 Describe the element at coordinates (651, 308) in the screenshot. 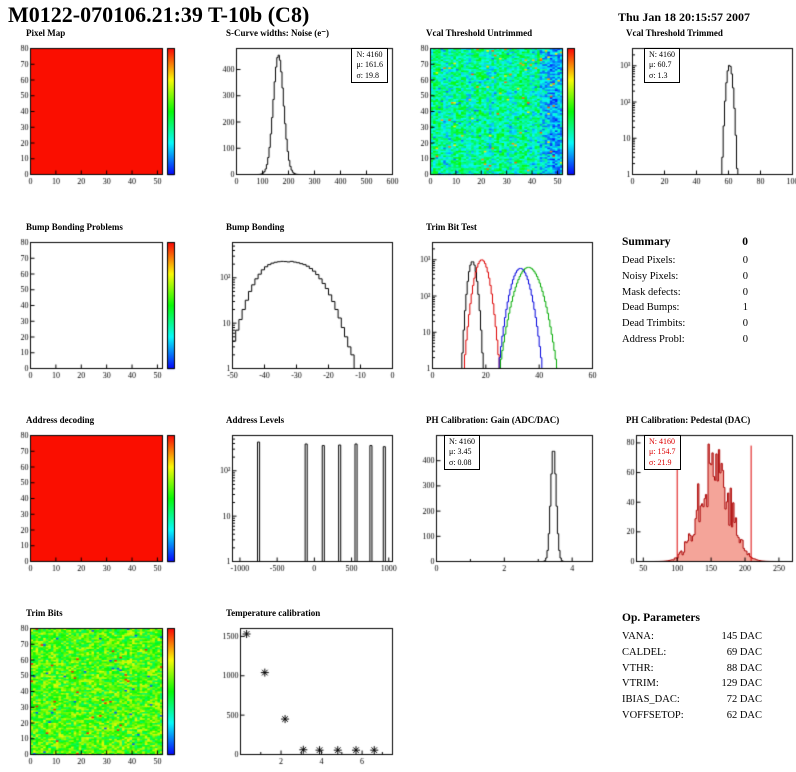

I see `summary-row-label: Dead Bumps:` at that location.